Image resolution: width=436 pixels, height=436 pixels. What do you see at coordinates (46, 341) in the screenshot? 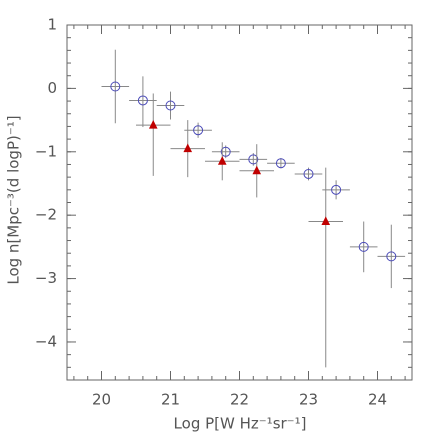
I see `y-tick-label: −4` at bounding box center [46, 341].